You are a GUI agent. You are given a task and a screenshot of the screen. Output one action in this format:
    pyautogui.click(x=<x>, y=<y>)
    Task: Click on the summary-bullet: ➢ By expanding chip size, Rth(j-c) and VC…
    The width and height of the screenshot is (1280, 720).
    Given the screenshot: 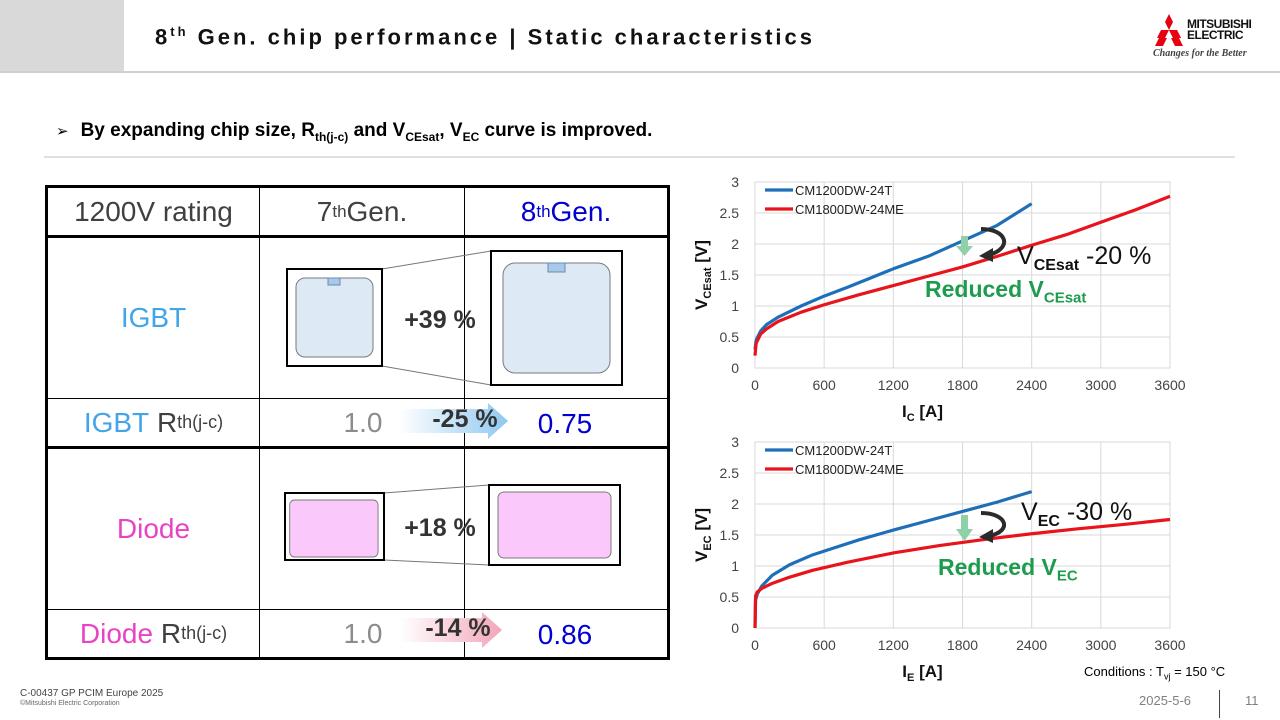 What is the action you would take?
    pyautogui.click(x=354, y=132)
    